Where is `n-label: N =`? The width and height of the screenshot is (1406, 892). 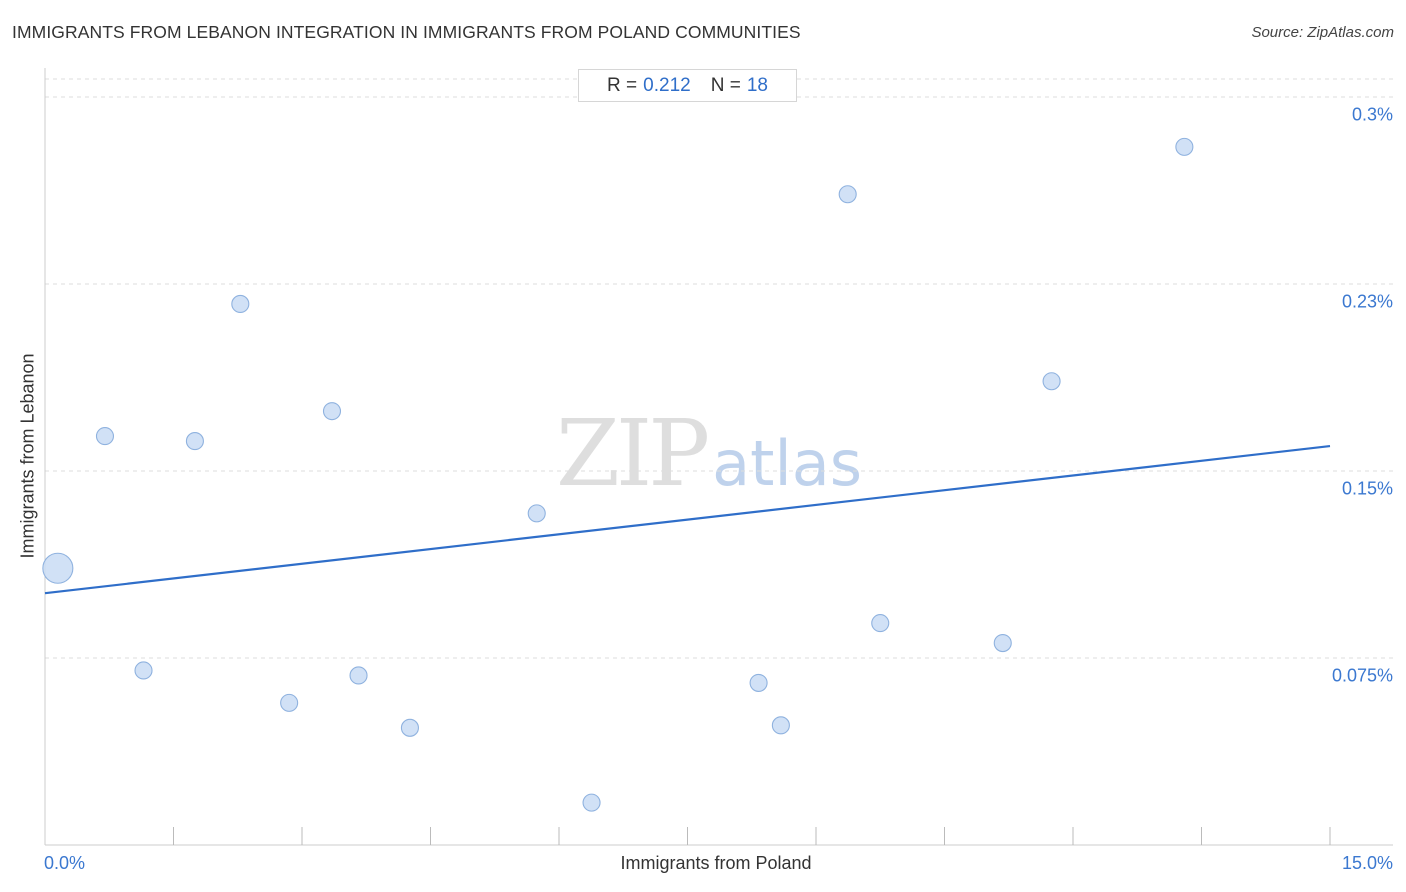 n-label: N = is located at coordinates (725, 85).